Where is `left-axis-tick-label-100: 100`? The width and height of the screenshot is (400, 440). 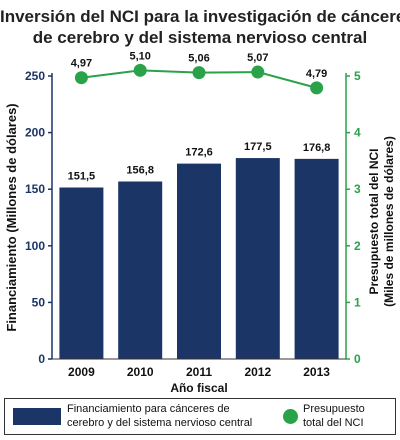
left-axis-tick-label-100: 100 is located at coordinates (35, 246).